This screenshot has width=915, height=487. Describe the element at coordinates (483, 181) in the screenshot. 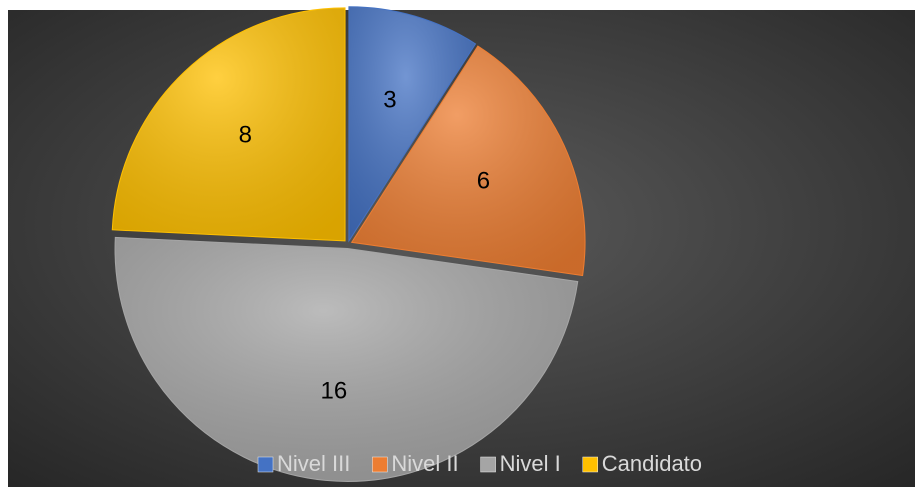

I see `data-label: 6` at that location.